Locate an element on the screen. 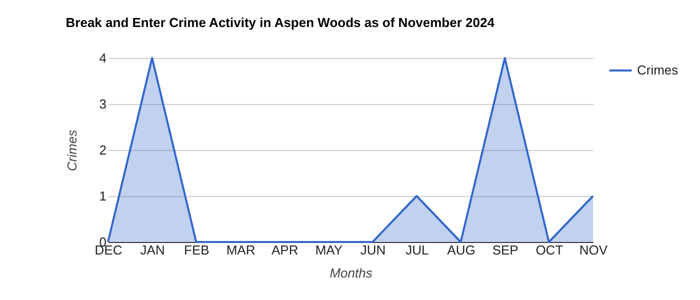  x-tick-label: SEP is located at coordinates (505, 250).